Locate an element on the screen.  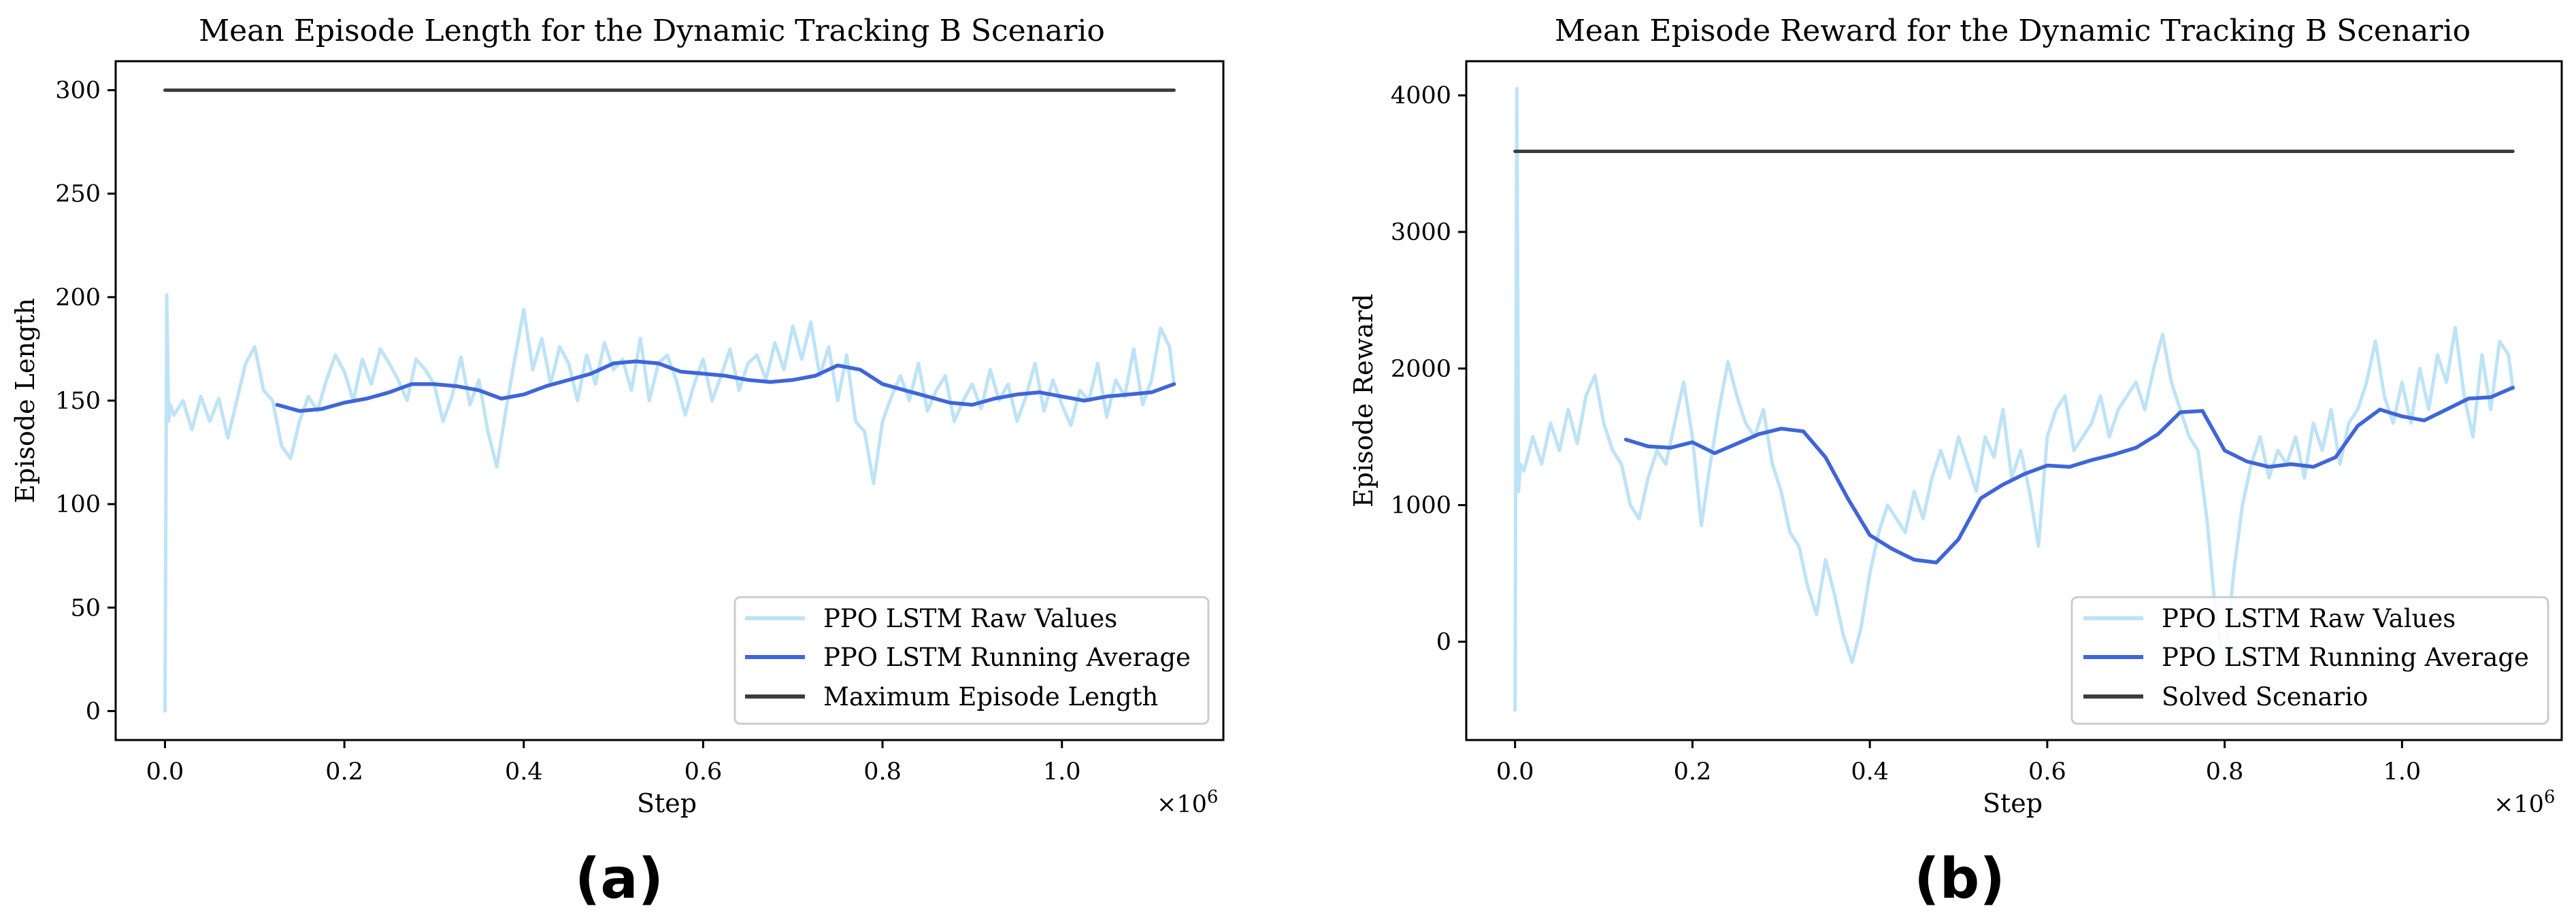
panel-a-y-tick-label: 250 is located at coordinates (78, 194).